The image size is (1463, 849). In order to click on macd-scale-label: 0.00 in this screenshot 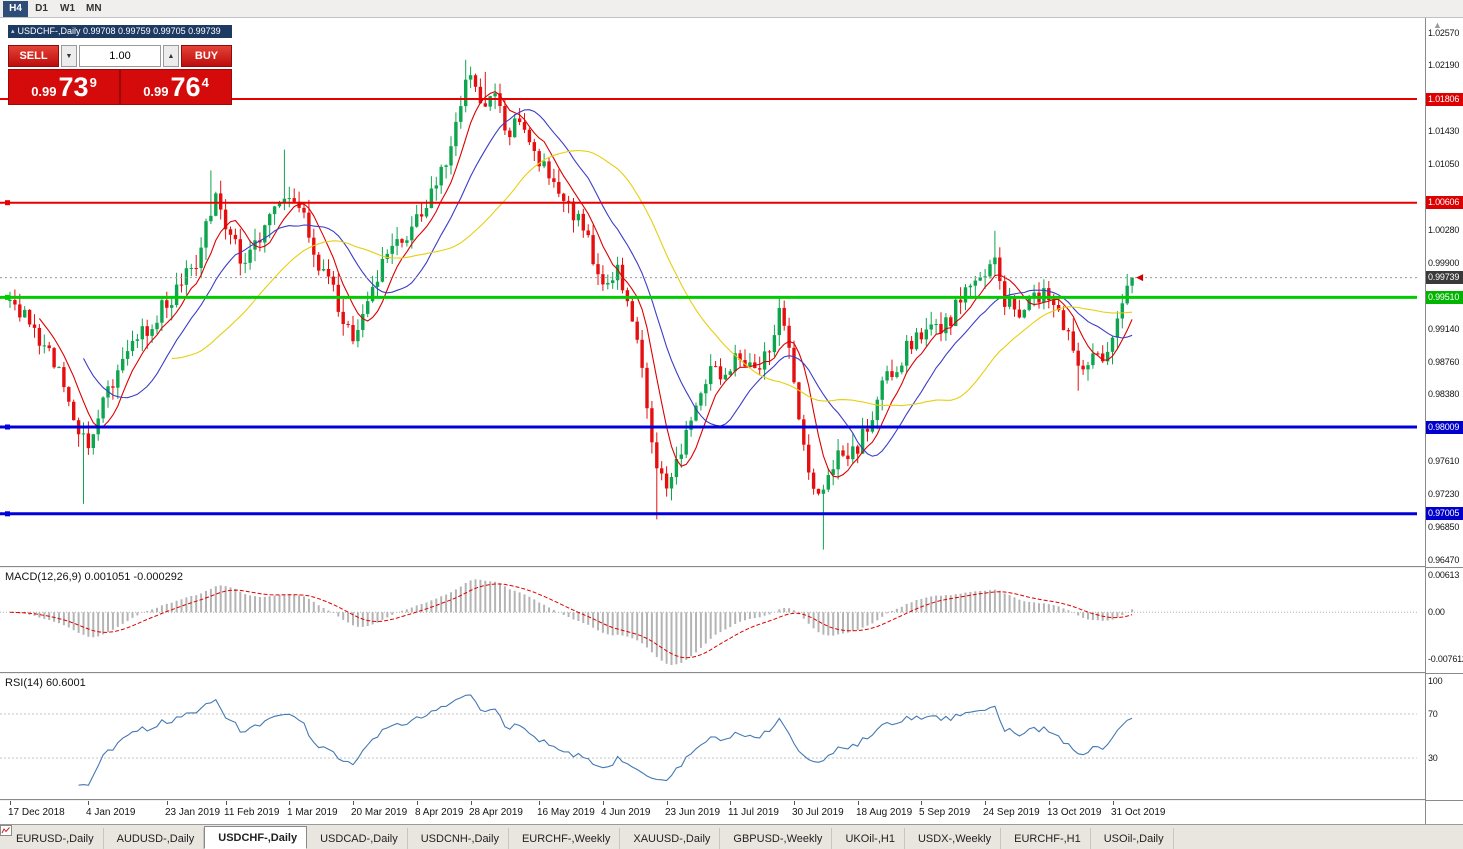, I will do `click(1436, 612)`.